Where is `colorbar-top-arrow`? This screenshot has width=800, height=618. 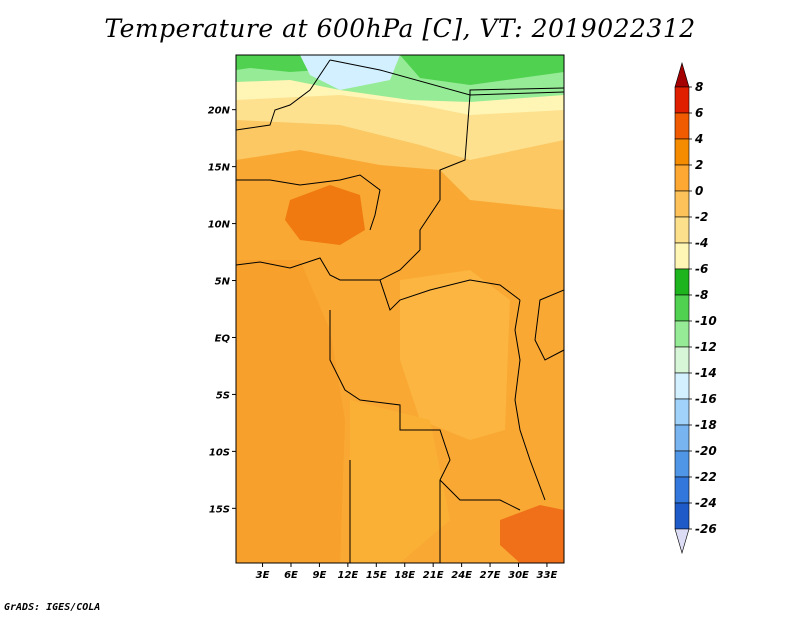 colorbar-top-arrow is located at coordinates (682, 74).